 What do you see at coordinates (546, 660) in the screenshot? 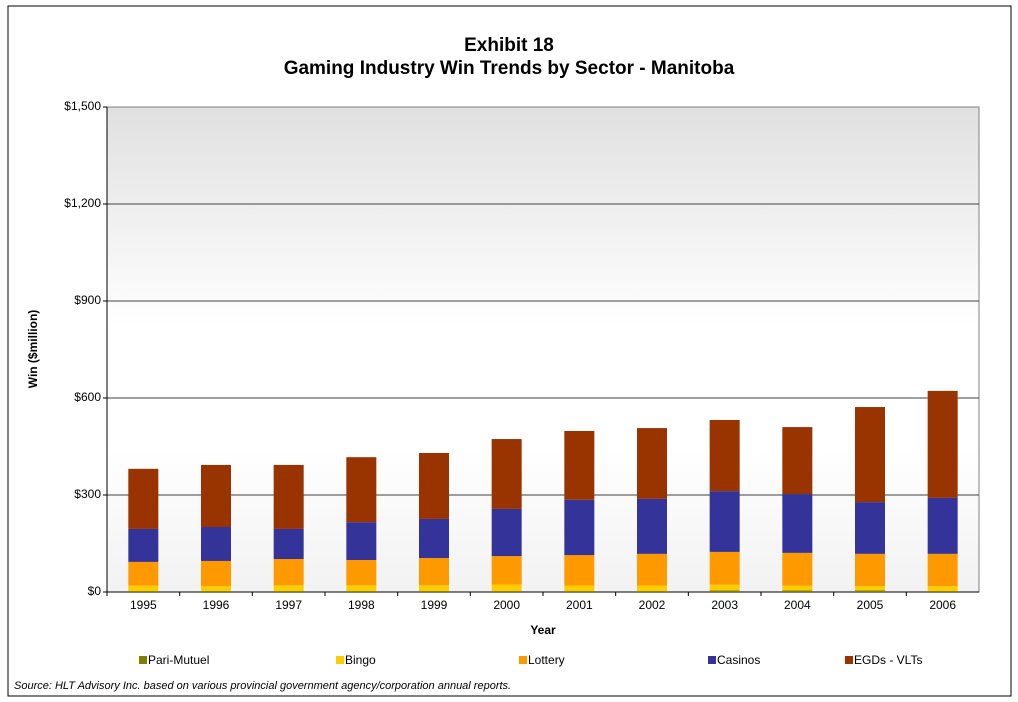
I see `legend-label: Lottery` at bounding box center [546, 660].